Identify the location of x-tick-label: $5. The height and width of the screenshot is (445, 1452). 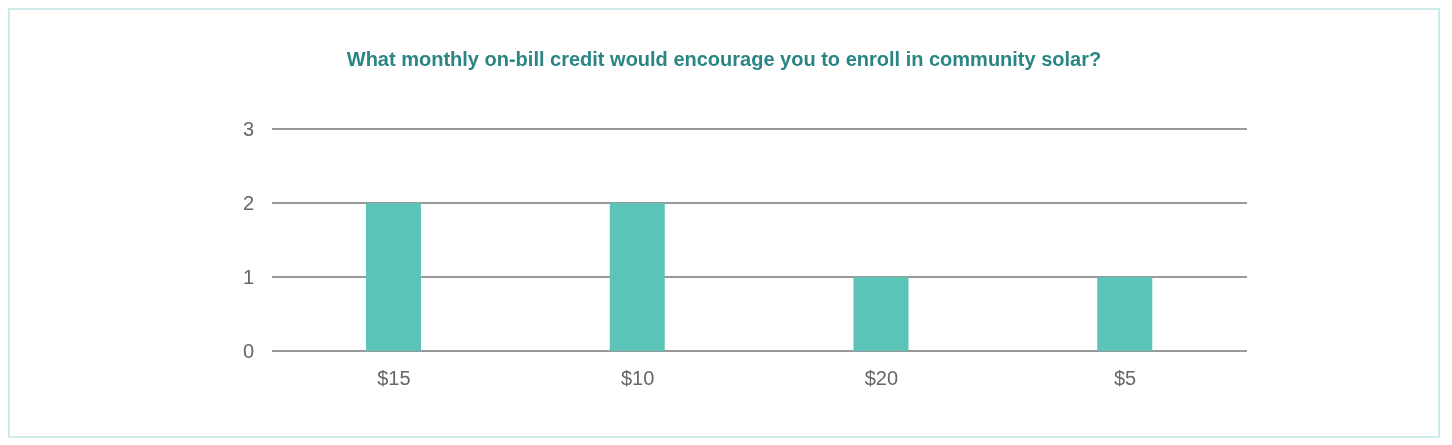
(1125, 378).